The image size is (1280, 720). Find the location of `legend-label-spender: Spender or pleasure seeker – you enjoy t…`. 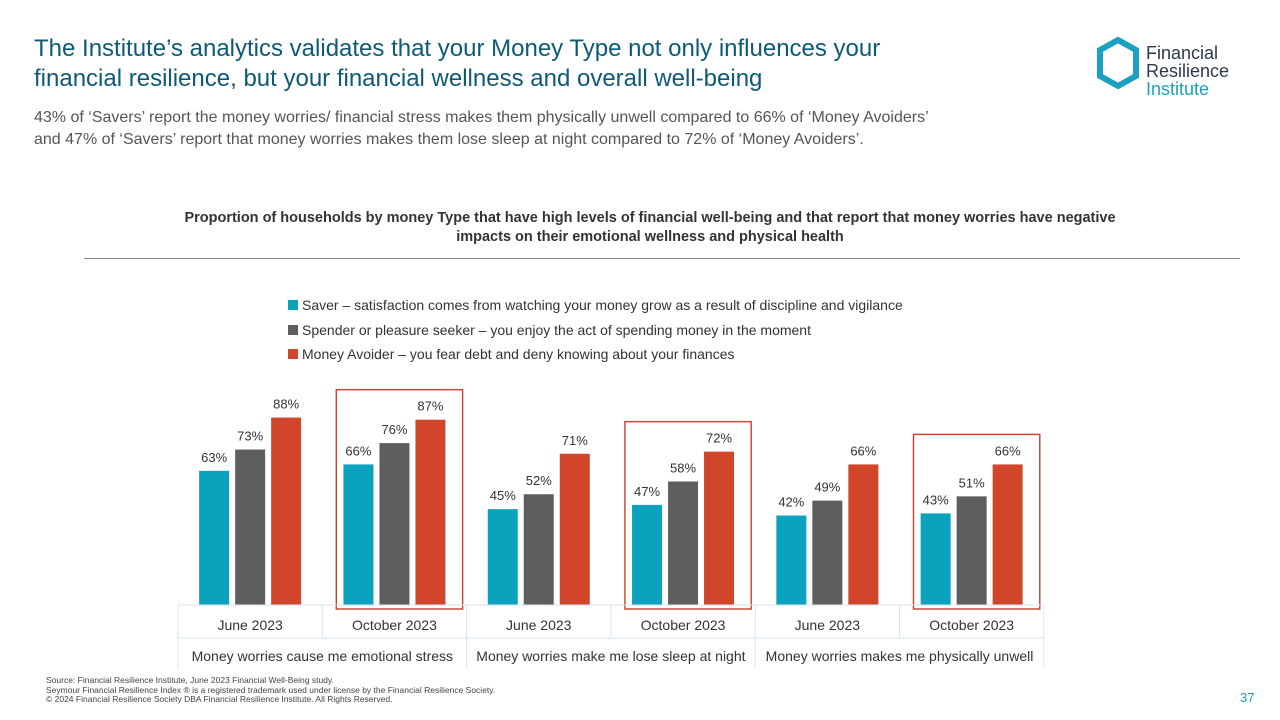

legend-label-spender: Spender or pleasure seeker – you enjoy t… is located at coordinates (556, 329).